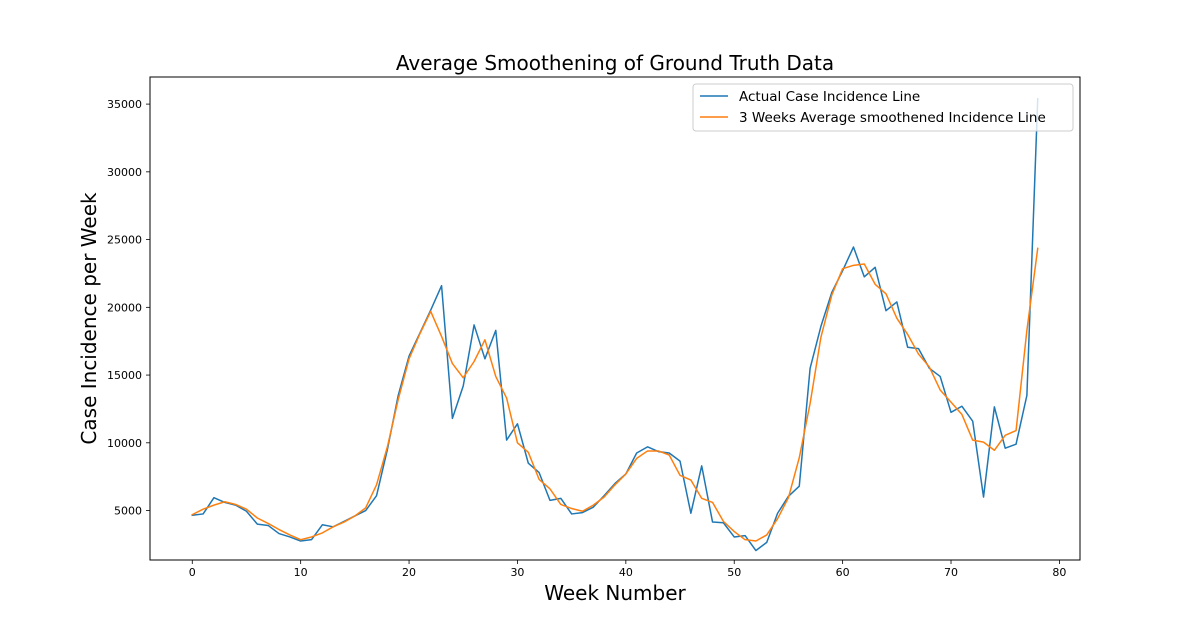  What do you see at coordinates (124, 307) in the screenshot?
I see `y-tick-label: 20000` at bounding box center [124, 307].